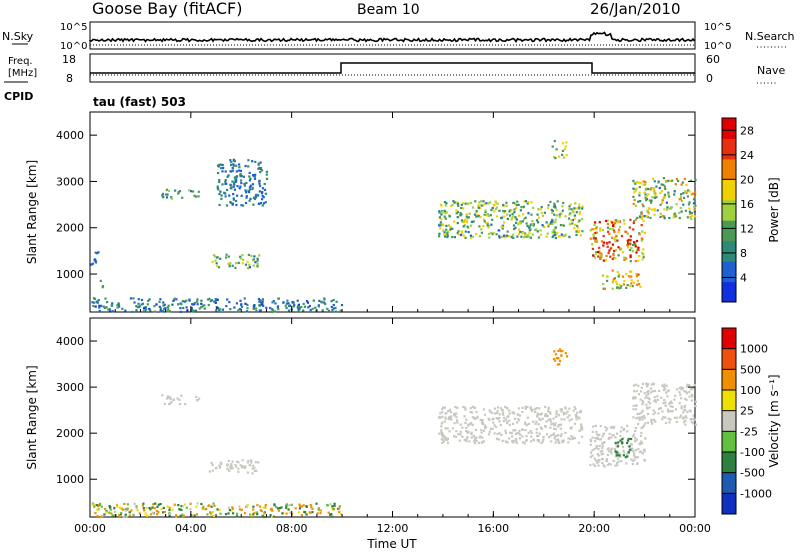 Image resolution: width=800 pixels, height=554 pixels. What do you see at coordinates (747, 204) in the screenshot?
I see `power-colorbar-tick-label: 16` at bounding box center [747, 204].